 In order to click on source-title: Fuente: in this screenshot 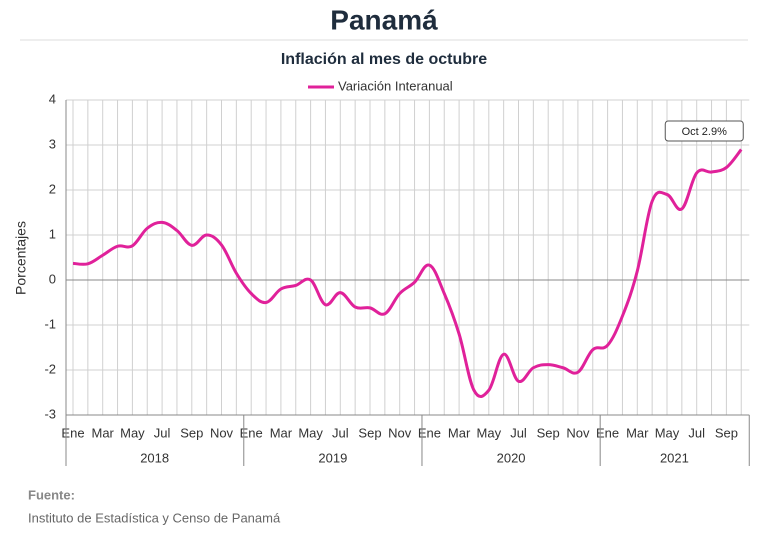, I will do `click(51, 494)`.